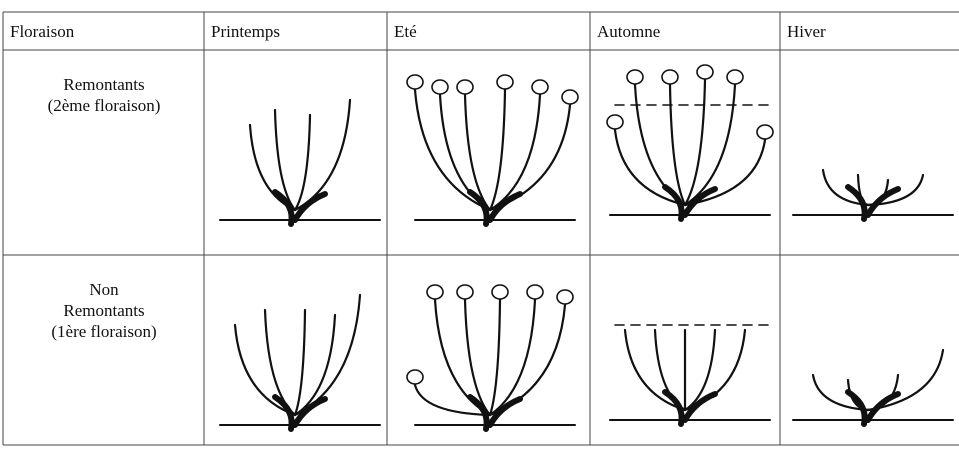  I want to click on row-label: Non, so click(104, 289).